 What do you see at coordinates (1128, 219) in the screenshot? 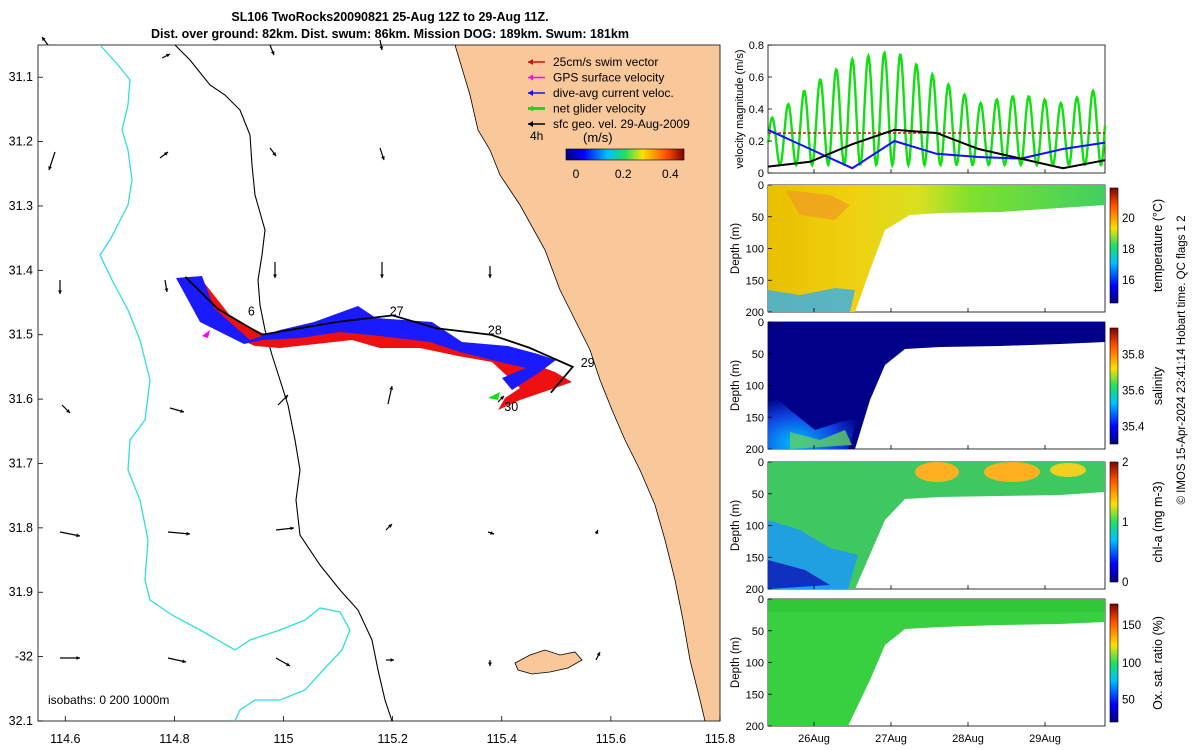
I see `colorbar-tick-label: 20` at bounding box center [1128, 219].